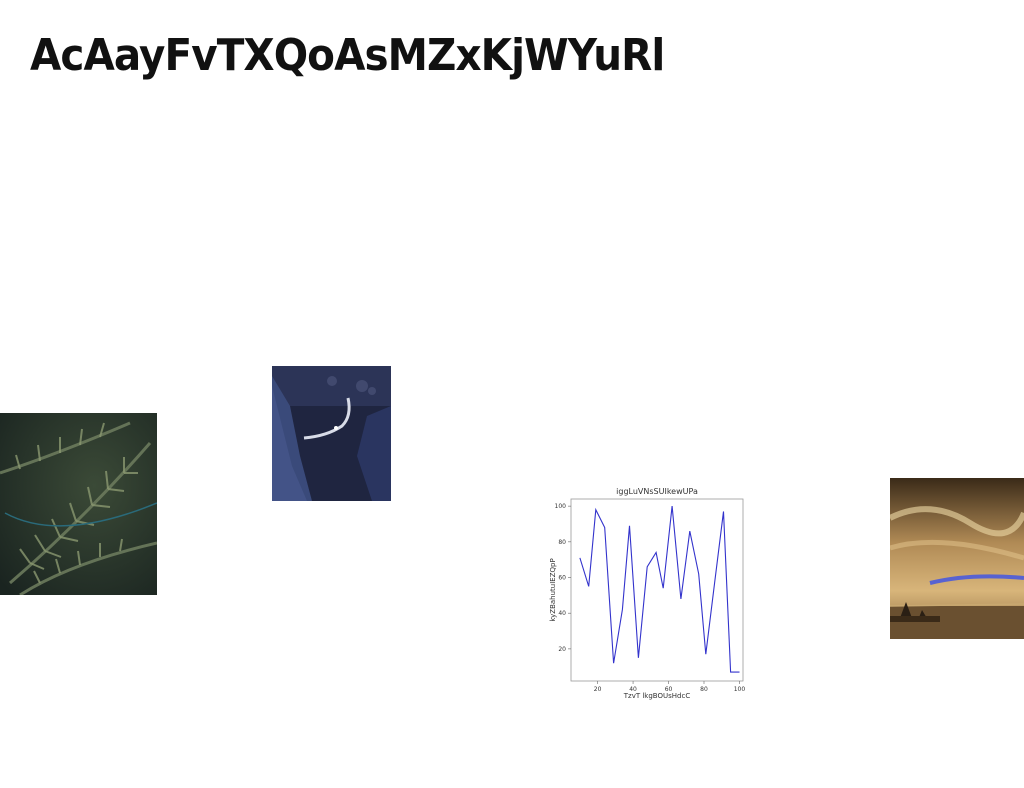 Image resolution: width=1024 pixels, height=788 pixels. What do you see at coordinates (669, 689) in the screenshot?
I see `x-tick-label: 60` at bounding box center [669, 689].